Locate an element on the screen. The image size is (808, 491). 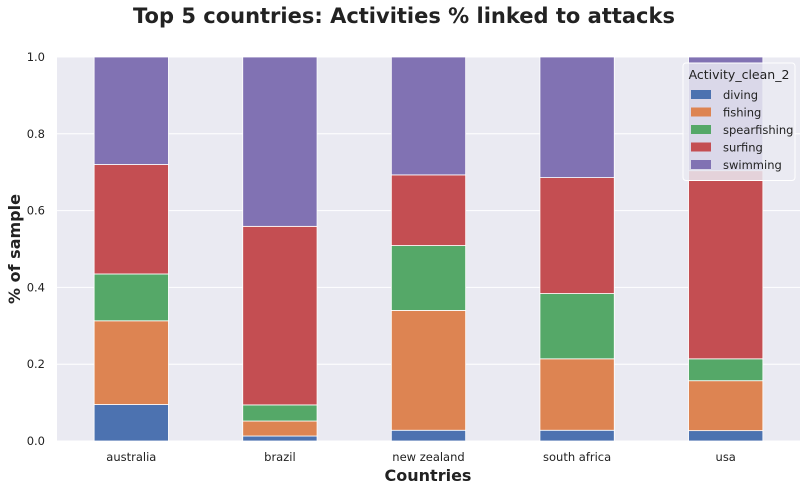
legend-entry: fishing is located at coordinates (742, 113).